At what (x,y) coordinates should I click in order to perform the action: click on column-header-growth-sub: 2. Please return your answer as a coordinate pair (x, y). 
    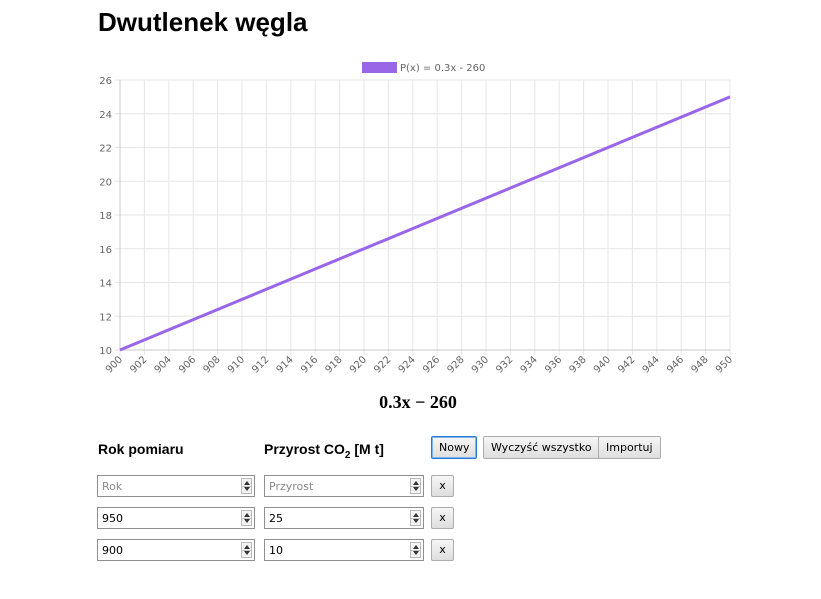
    Looking at the image, I should click on (347, 455).